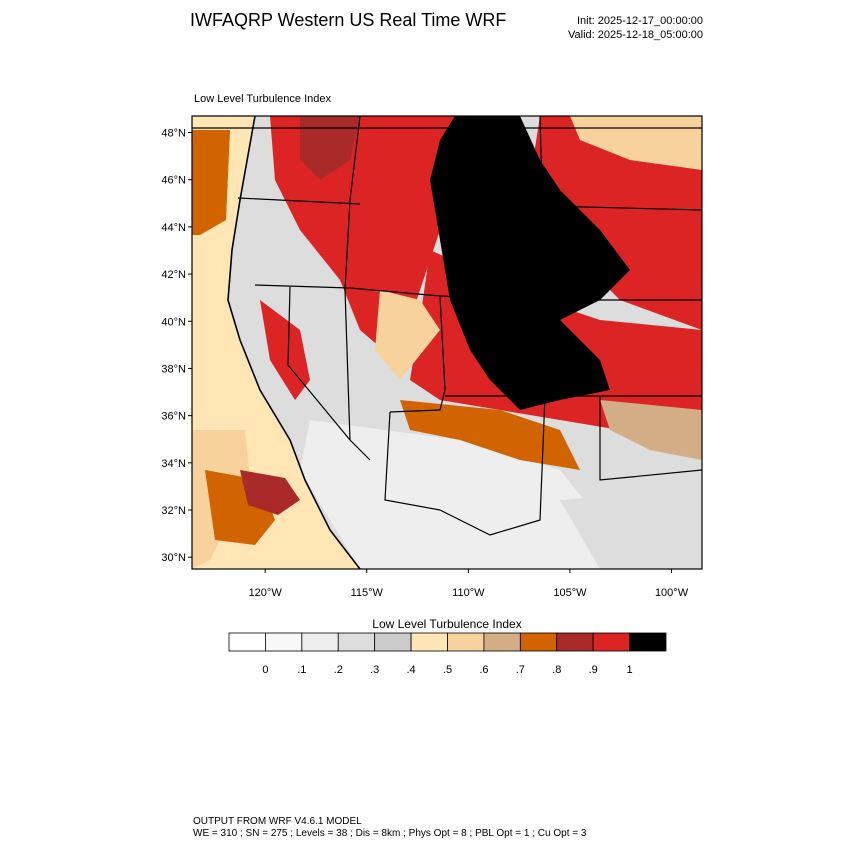  I want to click on colorbar-label: .9, so click(593, 670).